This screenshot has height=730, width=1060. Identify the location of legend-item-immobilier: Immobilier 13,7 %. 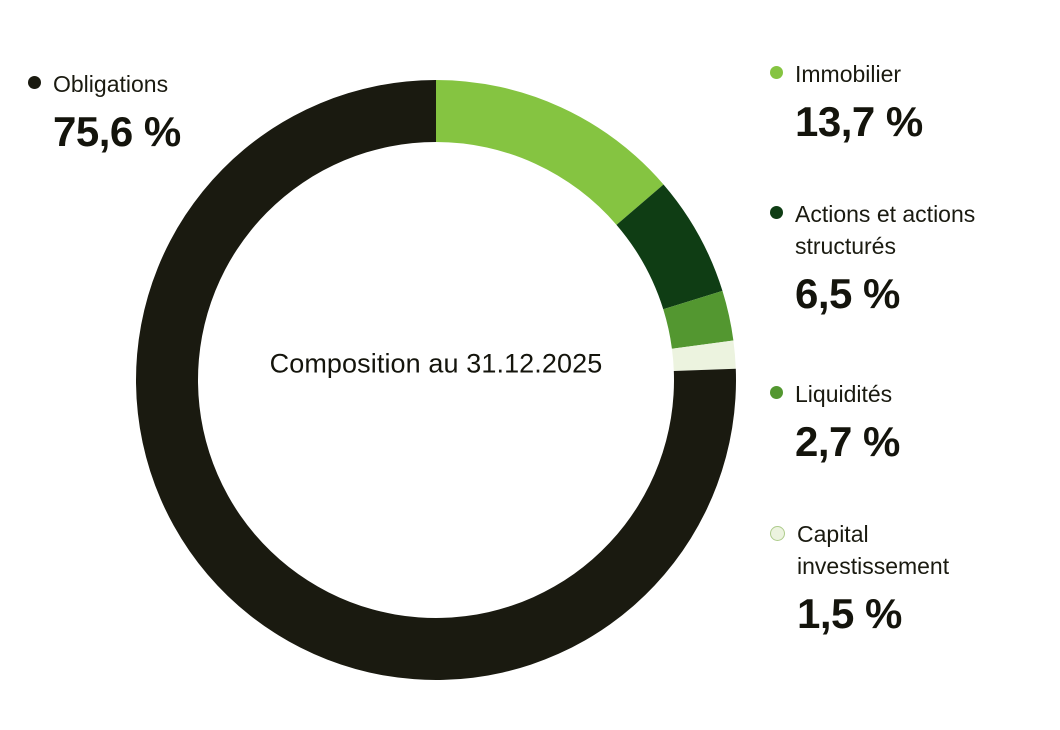
(846, 102).